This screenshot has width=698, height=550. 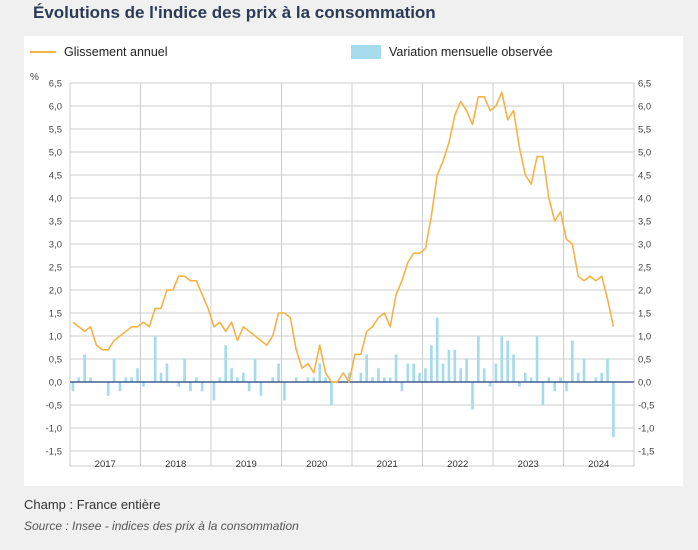 What do you see at coordinates (55, 383) in the screenshot?
I see `y-tick-label-left: 0,0` at bounding box center [55, 383].